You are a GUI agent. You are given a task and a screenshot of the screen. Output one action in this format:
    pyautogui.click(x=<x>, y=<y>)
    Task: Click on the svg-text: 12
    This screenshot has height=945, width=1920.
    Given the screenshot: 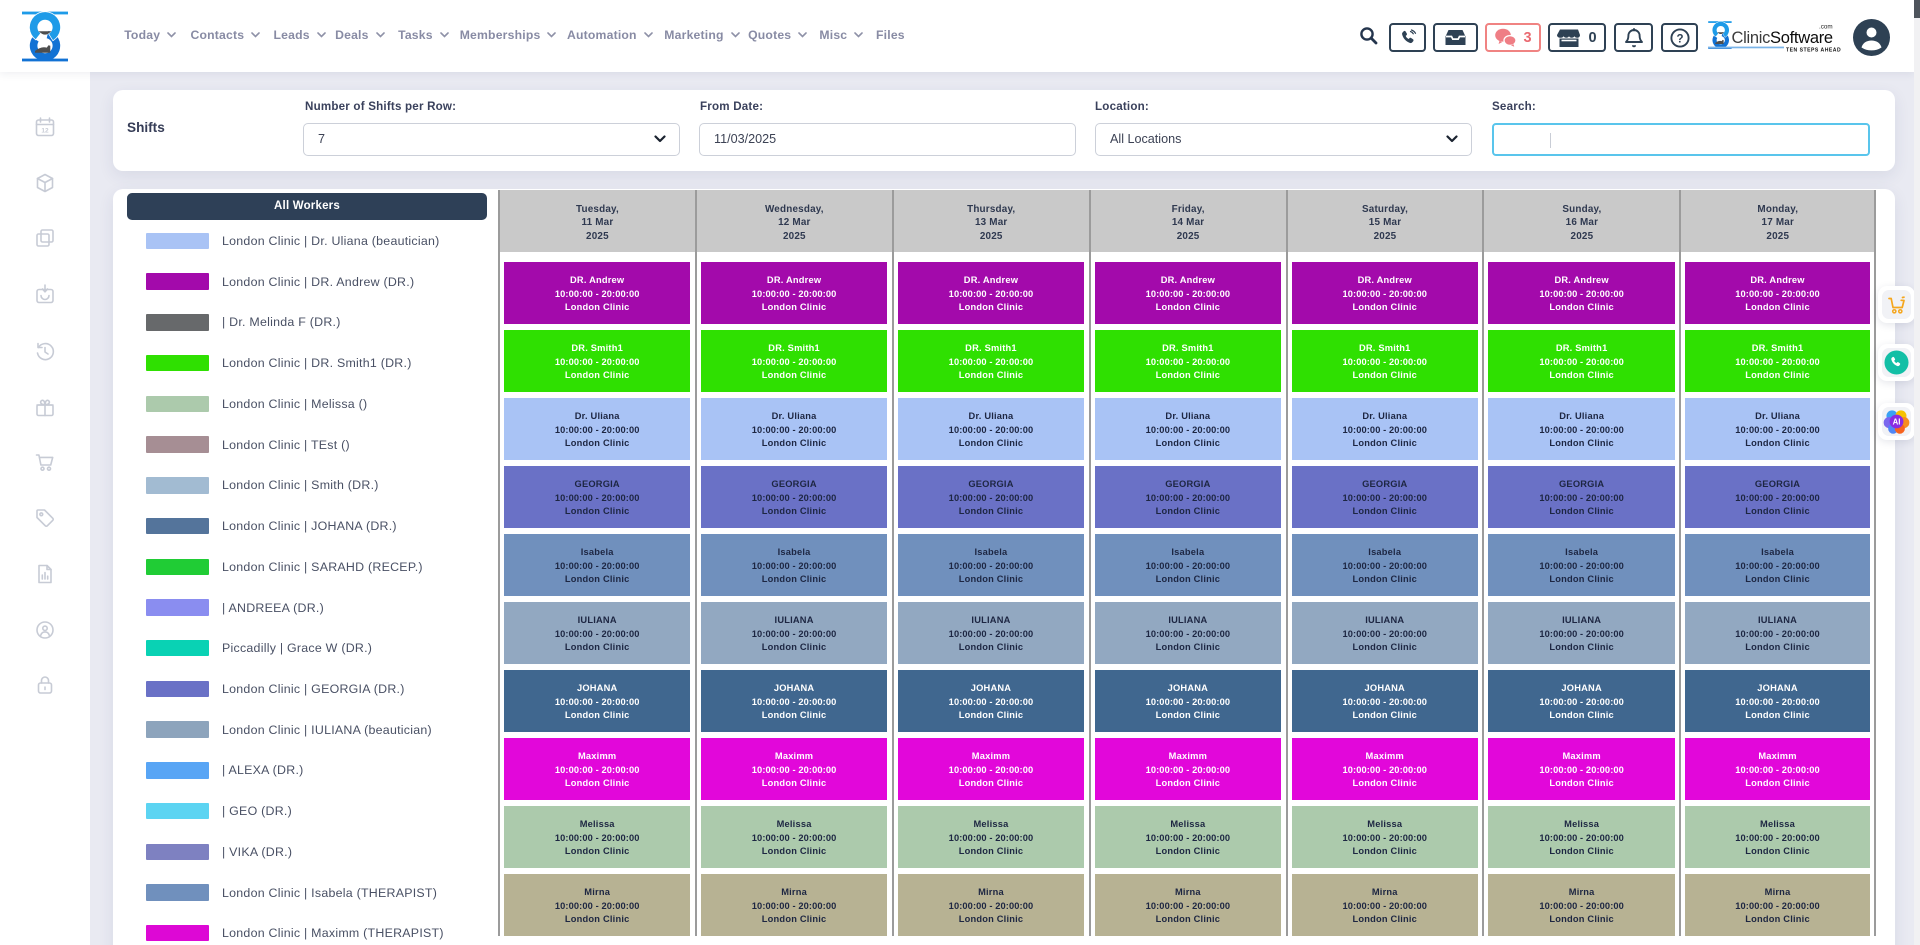 What is the action you would take?
    pyautogui.click(x=45, y=131)
    